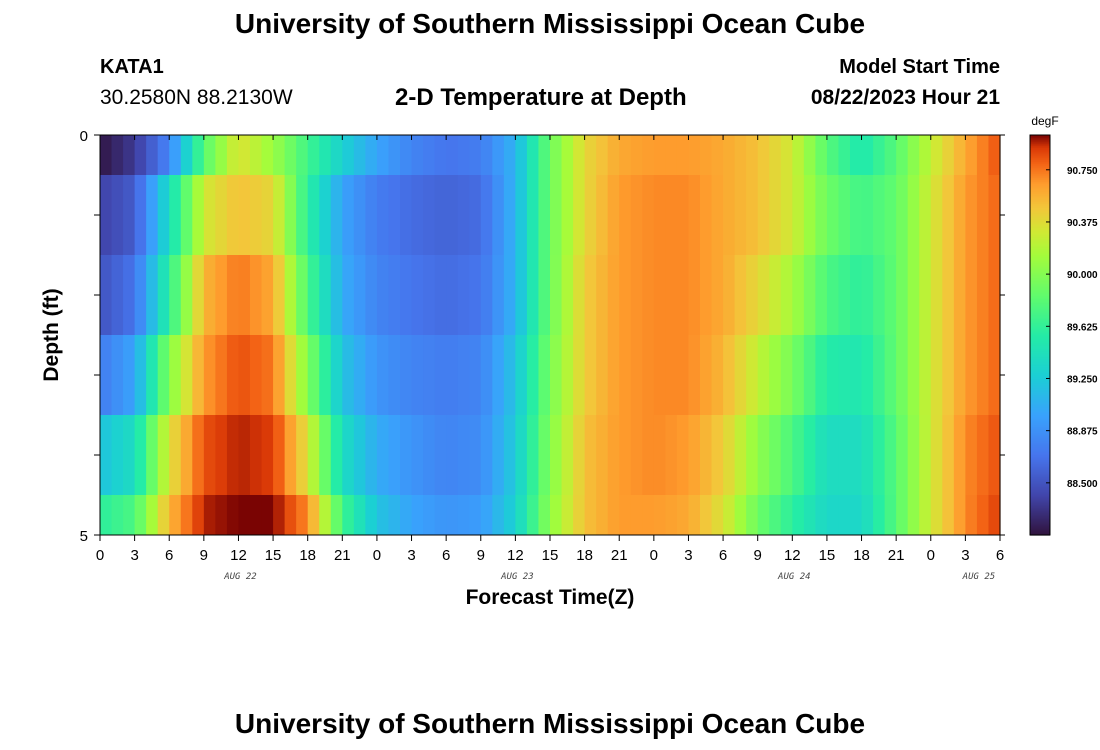 The width and height of the screenshot is (1100, 750). Describe the element at coordinates (240, 577) in the screenshot. I see `date-label: AUG 22` at that location.